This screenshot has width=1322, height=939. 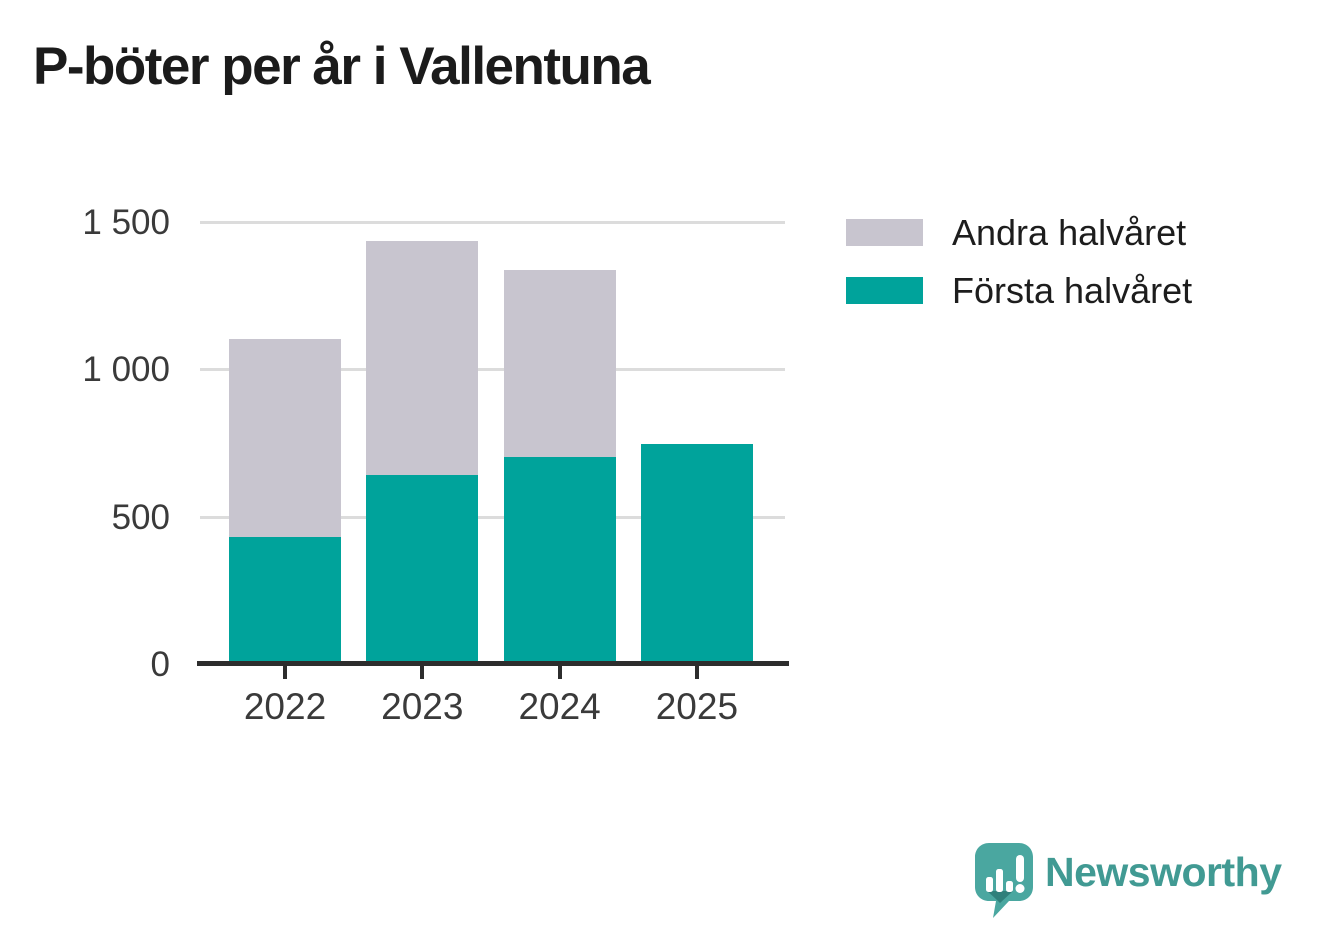 What do you see at coordinates (140, 517) in the screenshot?
I see `y-tick-label-500: 500` at bounding box center [140, 517].